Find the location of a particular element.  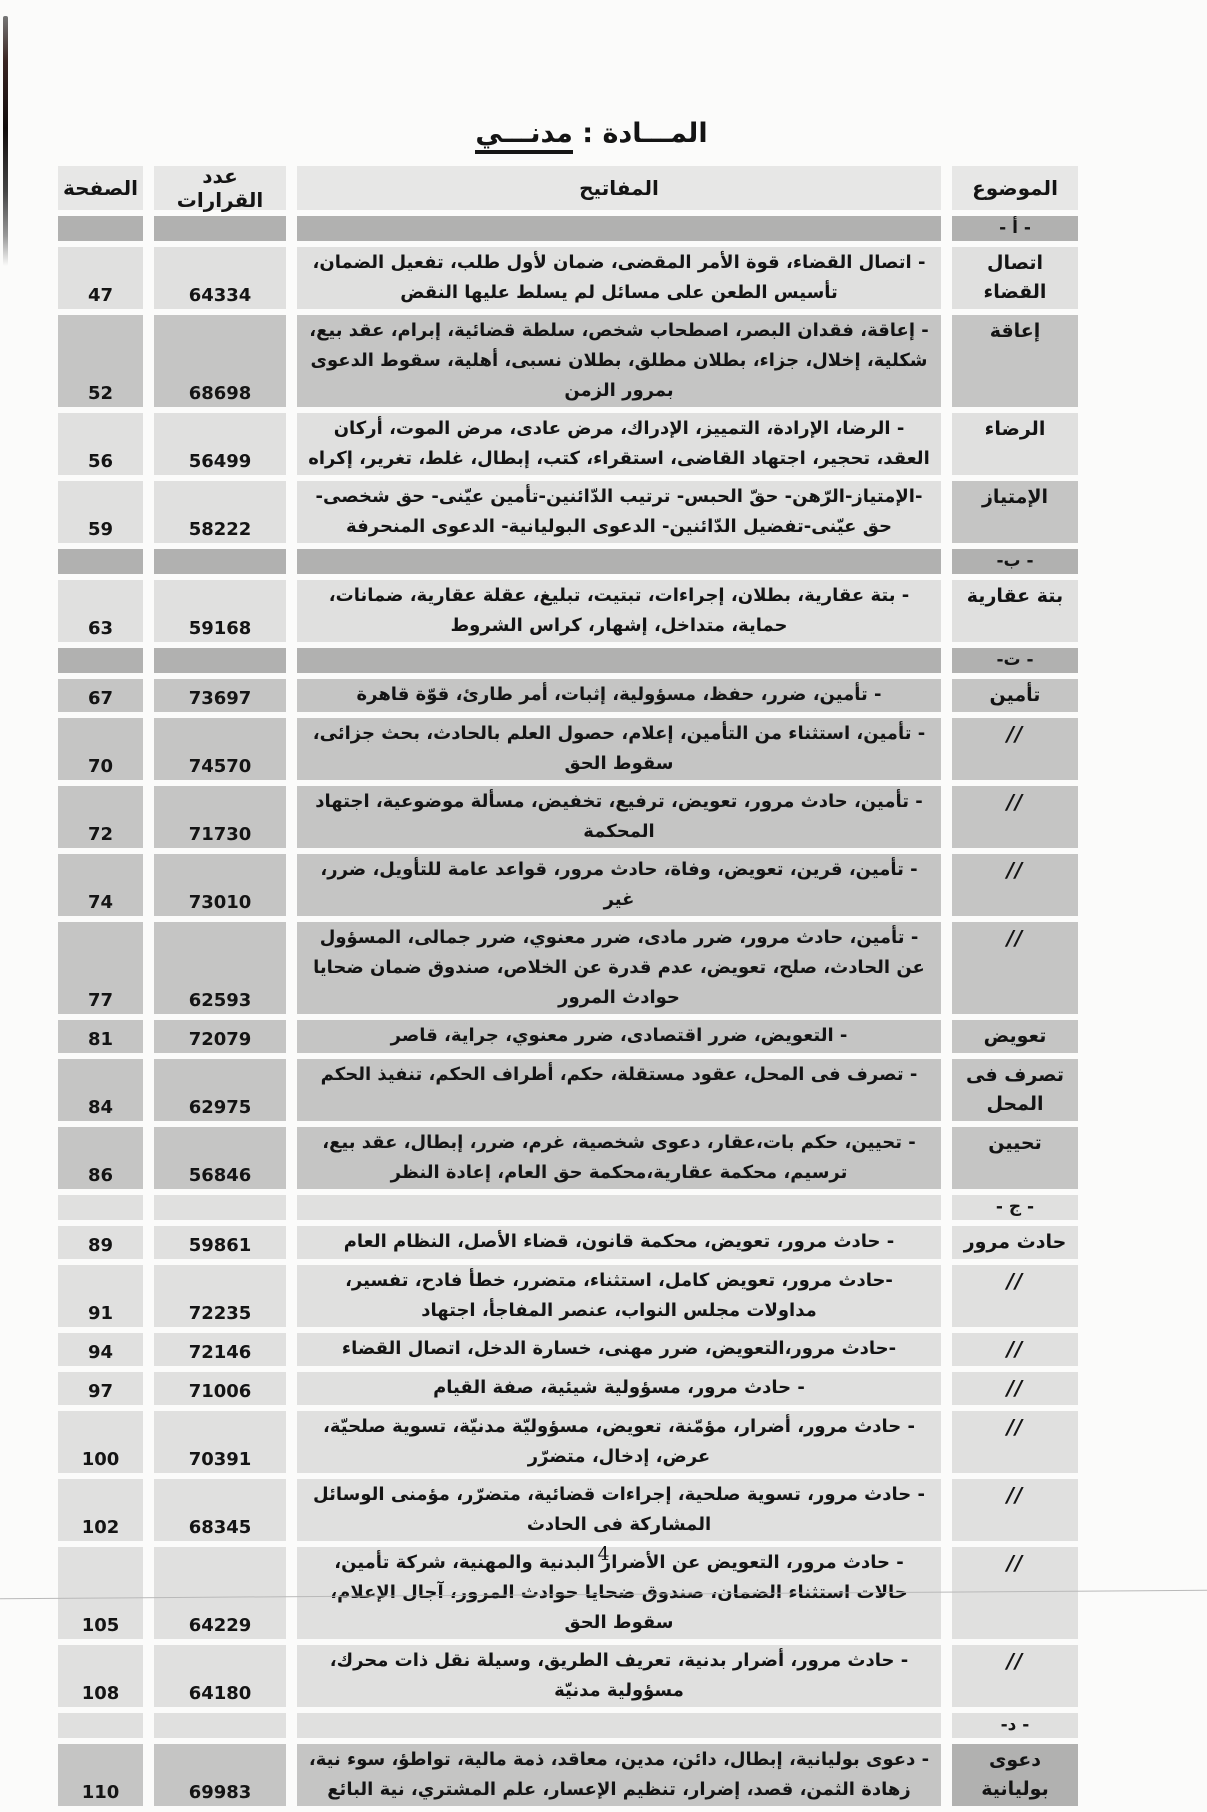

decisions-cell: 56846 is located at coordinates (220, 1158).